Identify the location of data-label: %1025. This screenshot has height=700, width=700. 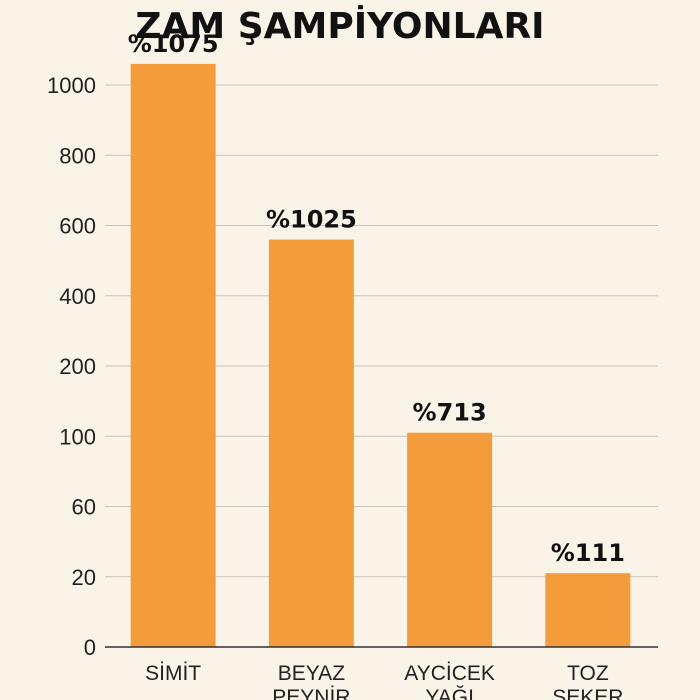
(311, 220).